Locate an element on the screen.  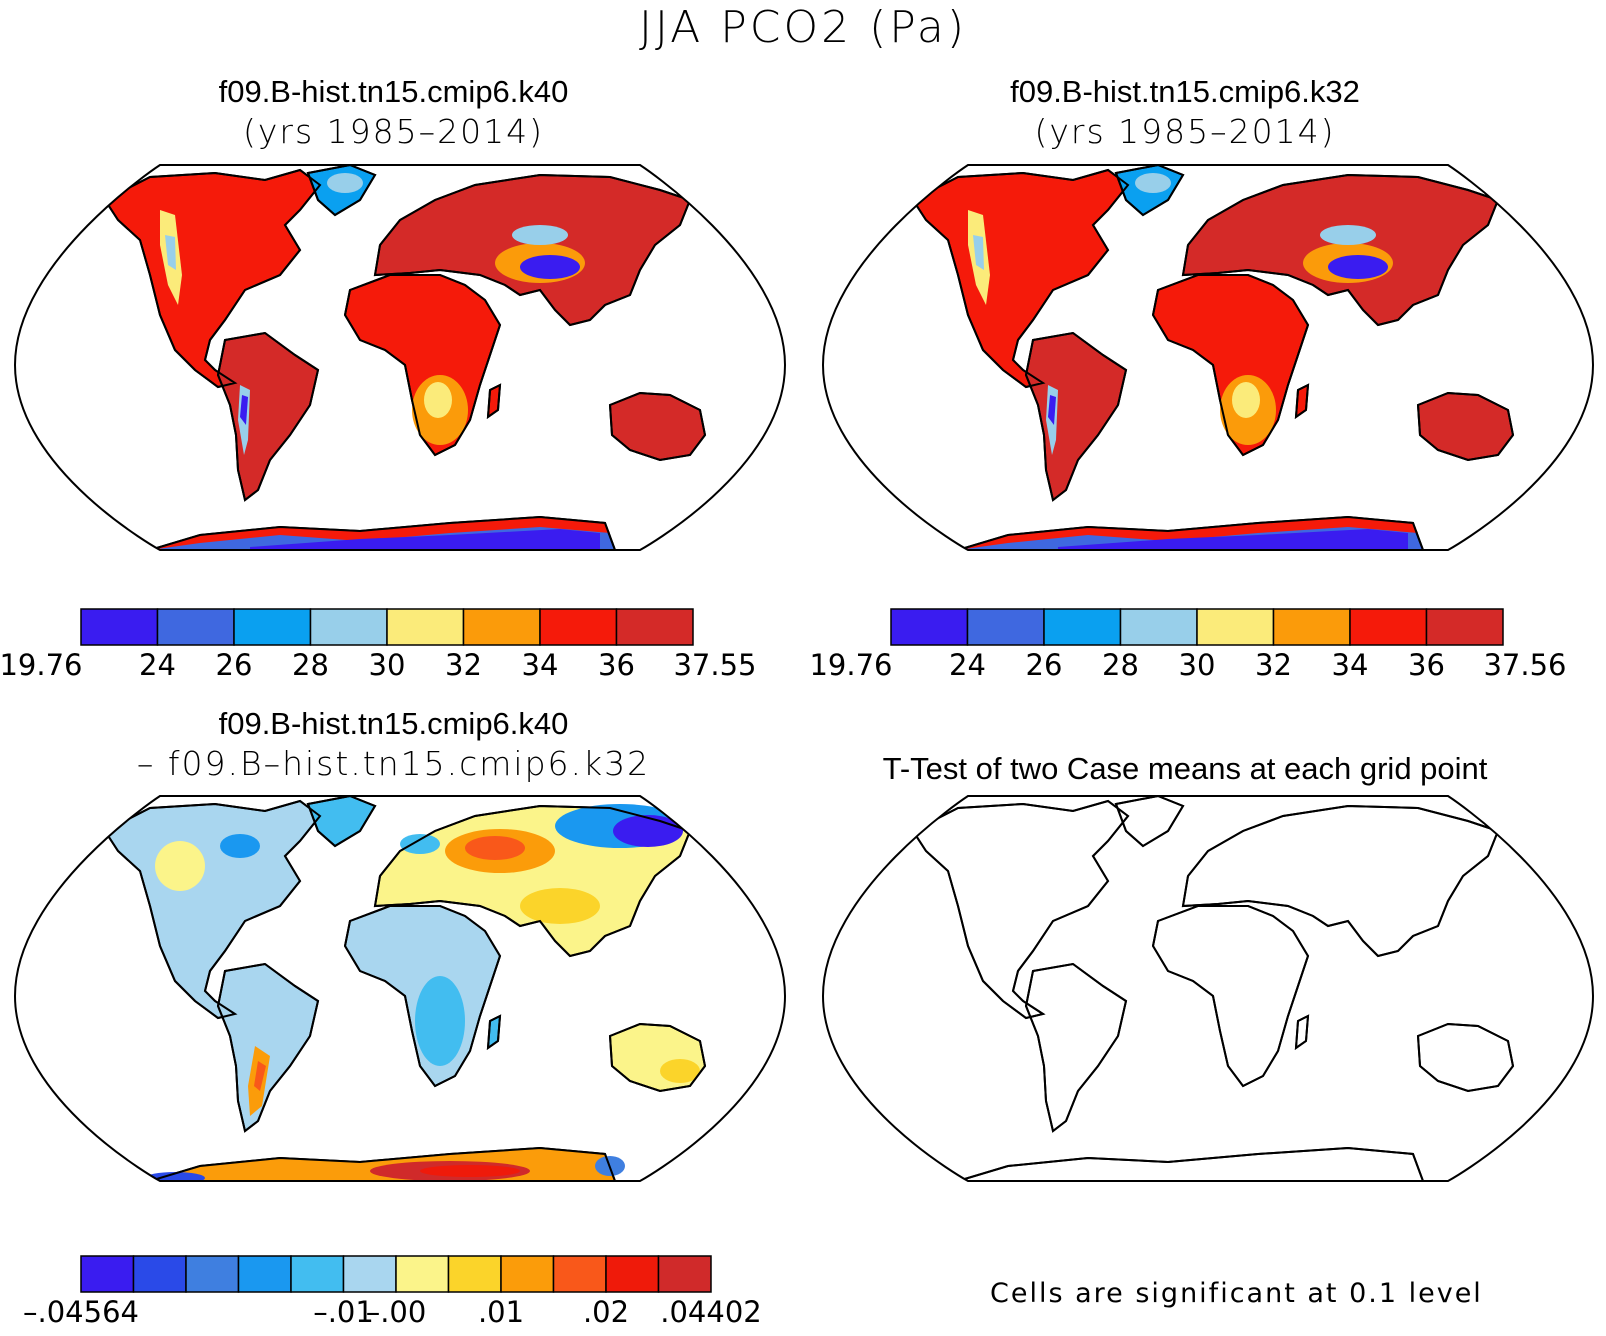
panel2-subtitle: (yrs 1985–2014) is located at coordinates (1185, 131).